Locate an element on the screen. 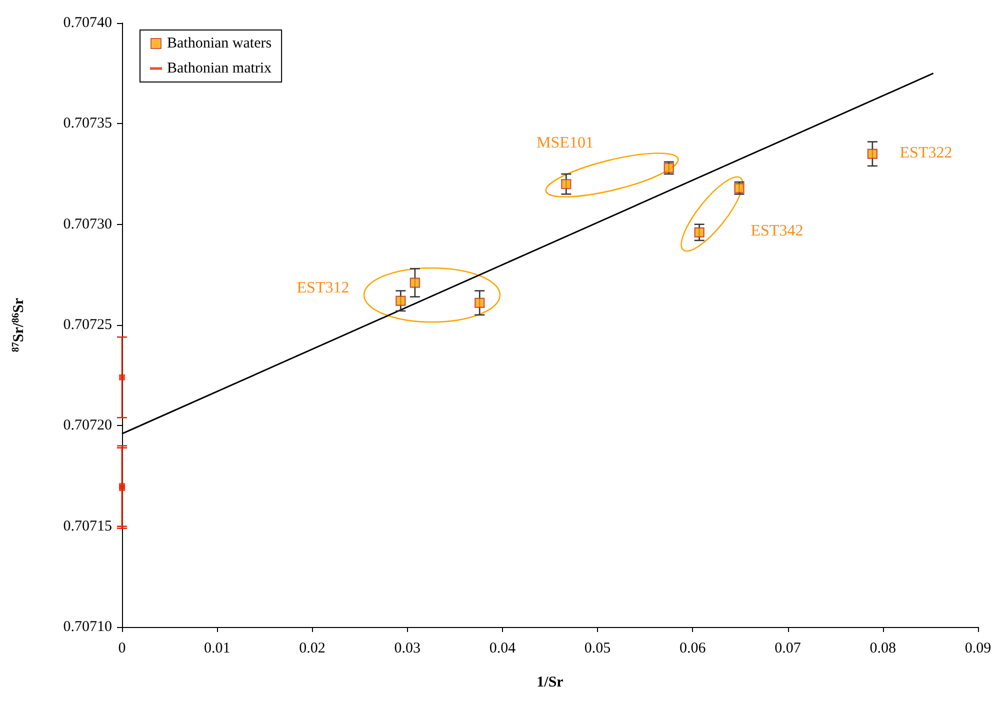  x-axis-title: 1/Sr is located at coordinates (550, 682).